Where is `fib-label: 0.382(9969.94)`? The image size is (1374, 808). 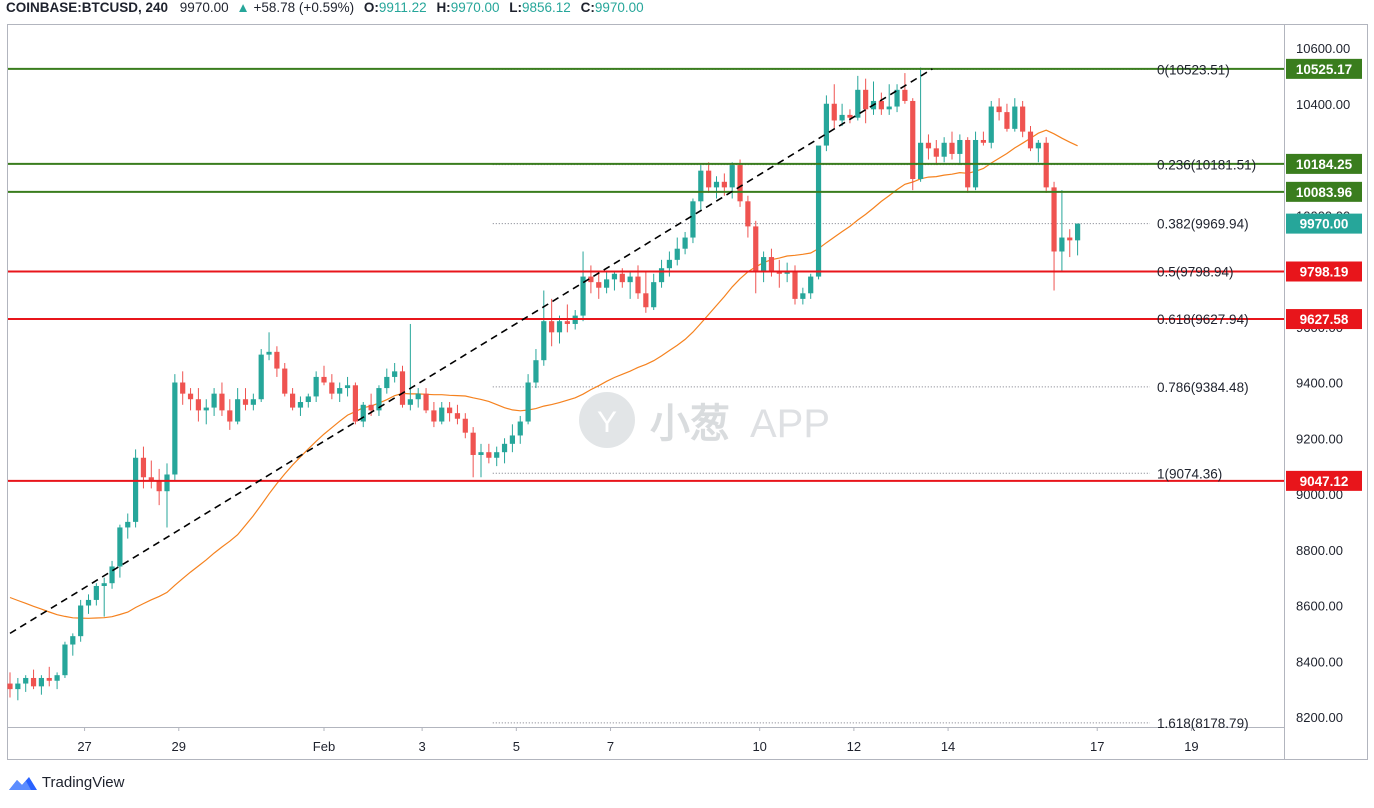
fib-label: 0.382(9969.94) is located at coordinates (1203, 224).